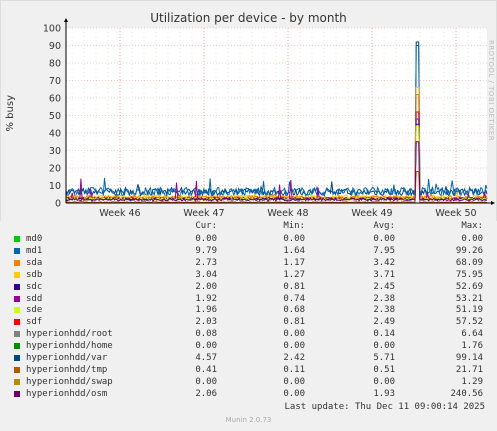  What do you see at coordinates (287, 213) in the screenshot?
I see `x-tick-label: Week 48` at bounding box center [287, 213].